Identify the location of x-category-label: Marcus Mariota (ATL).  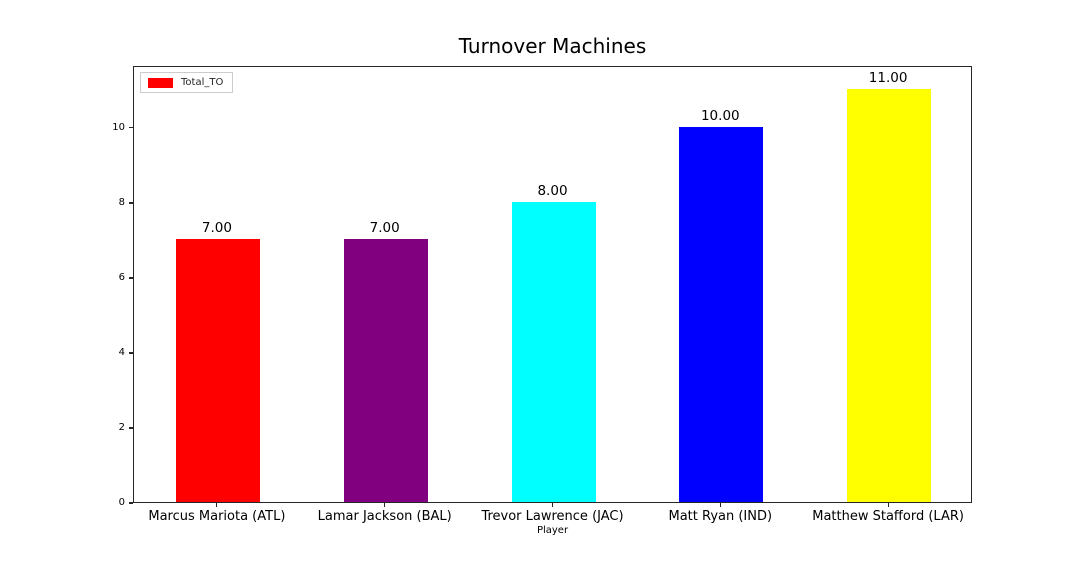
(217, 516).